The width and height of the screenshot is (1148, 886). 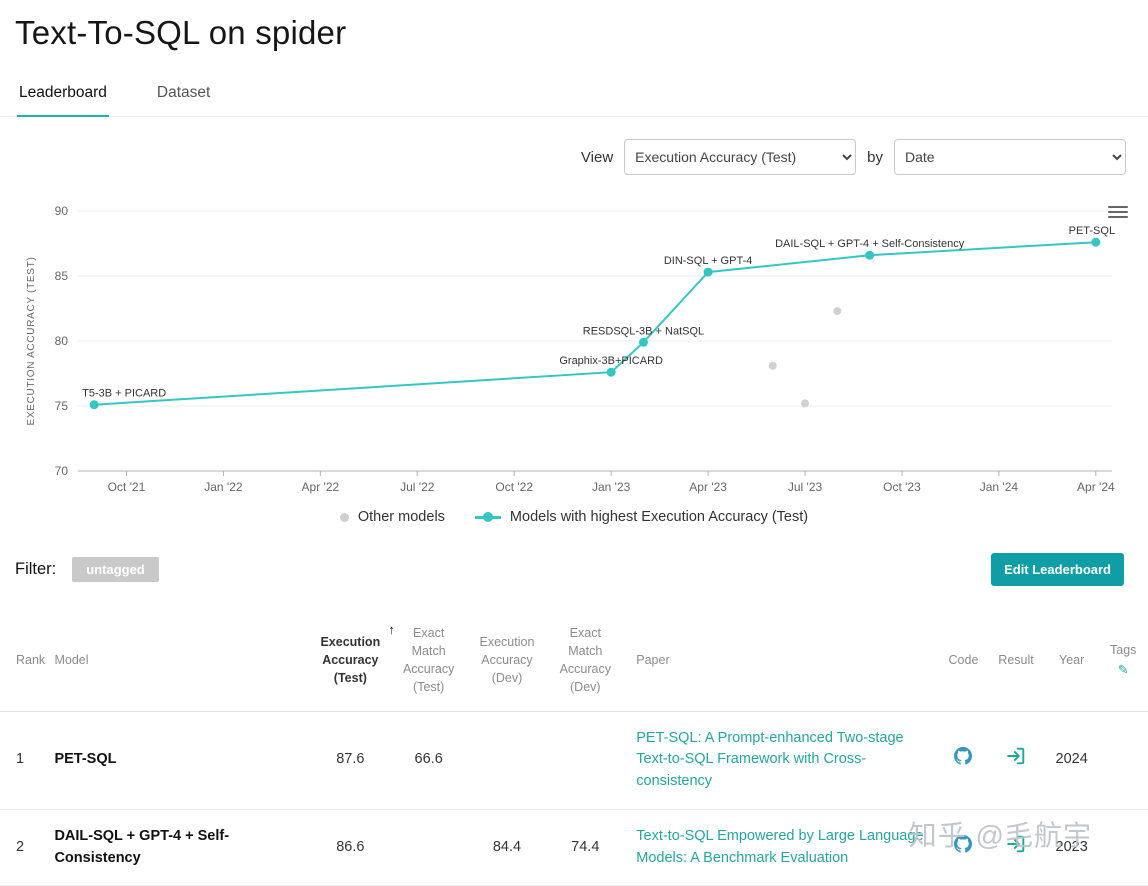 I want to click on chart-menu-icon, so click(x=1118, y=212).